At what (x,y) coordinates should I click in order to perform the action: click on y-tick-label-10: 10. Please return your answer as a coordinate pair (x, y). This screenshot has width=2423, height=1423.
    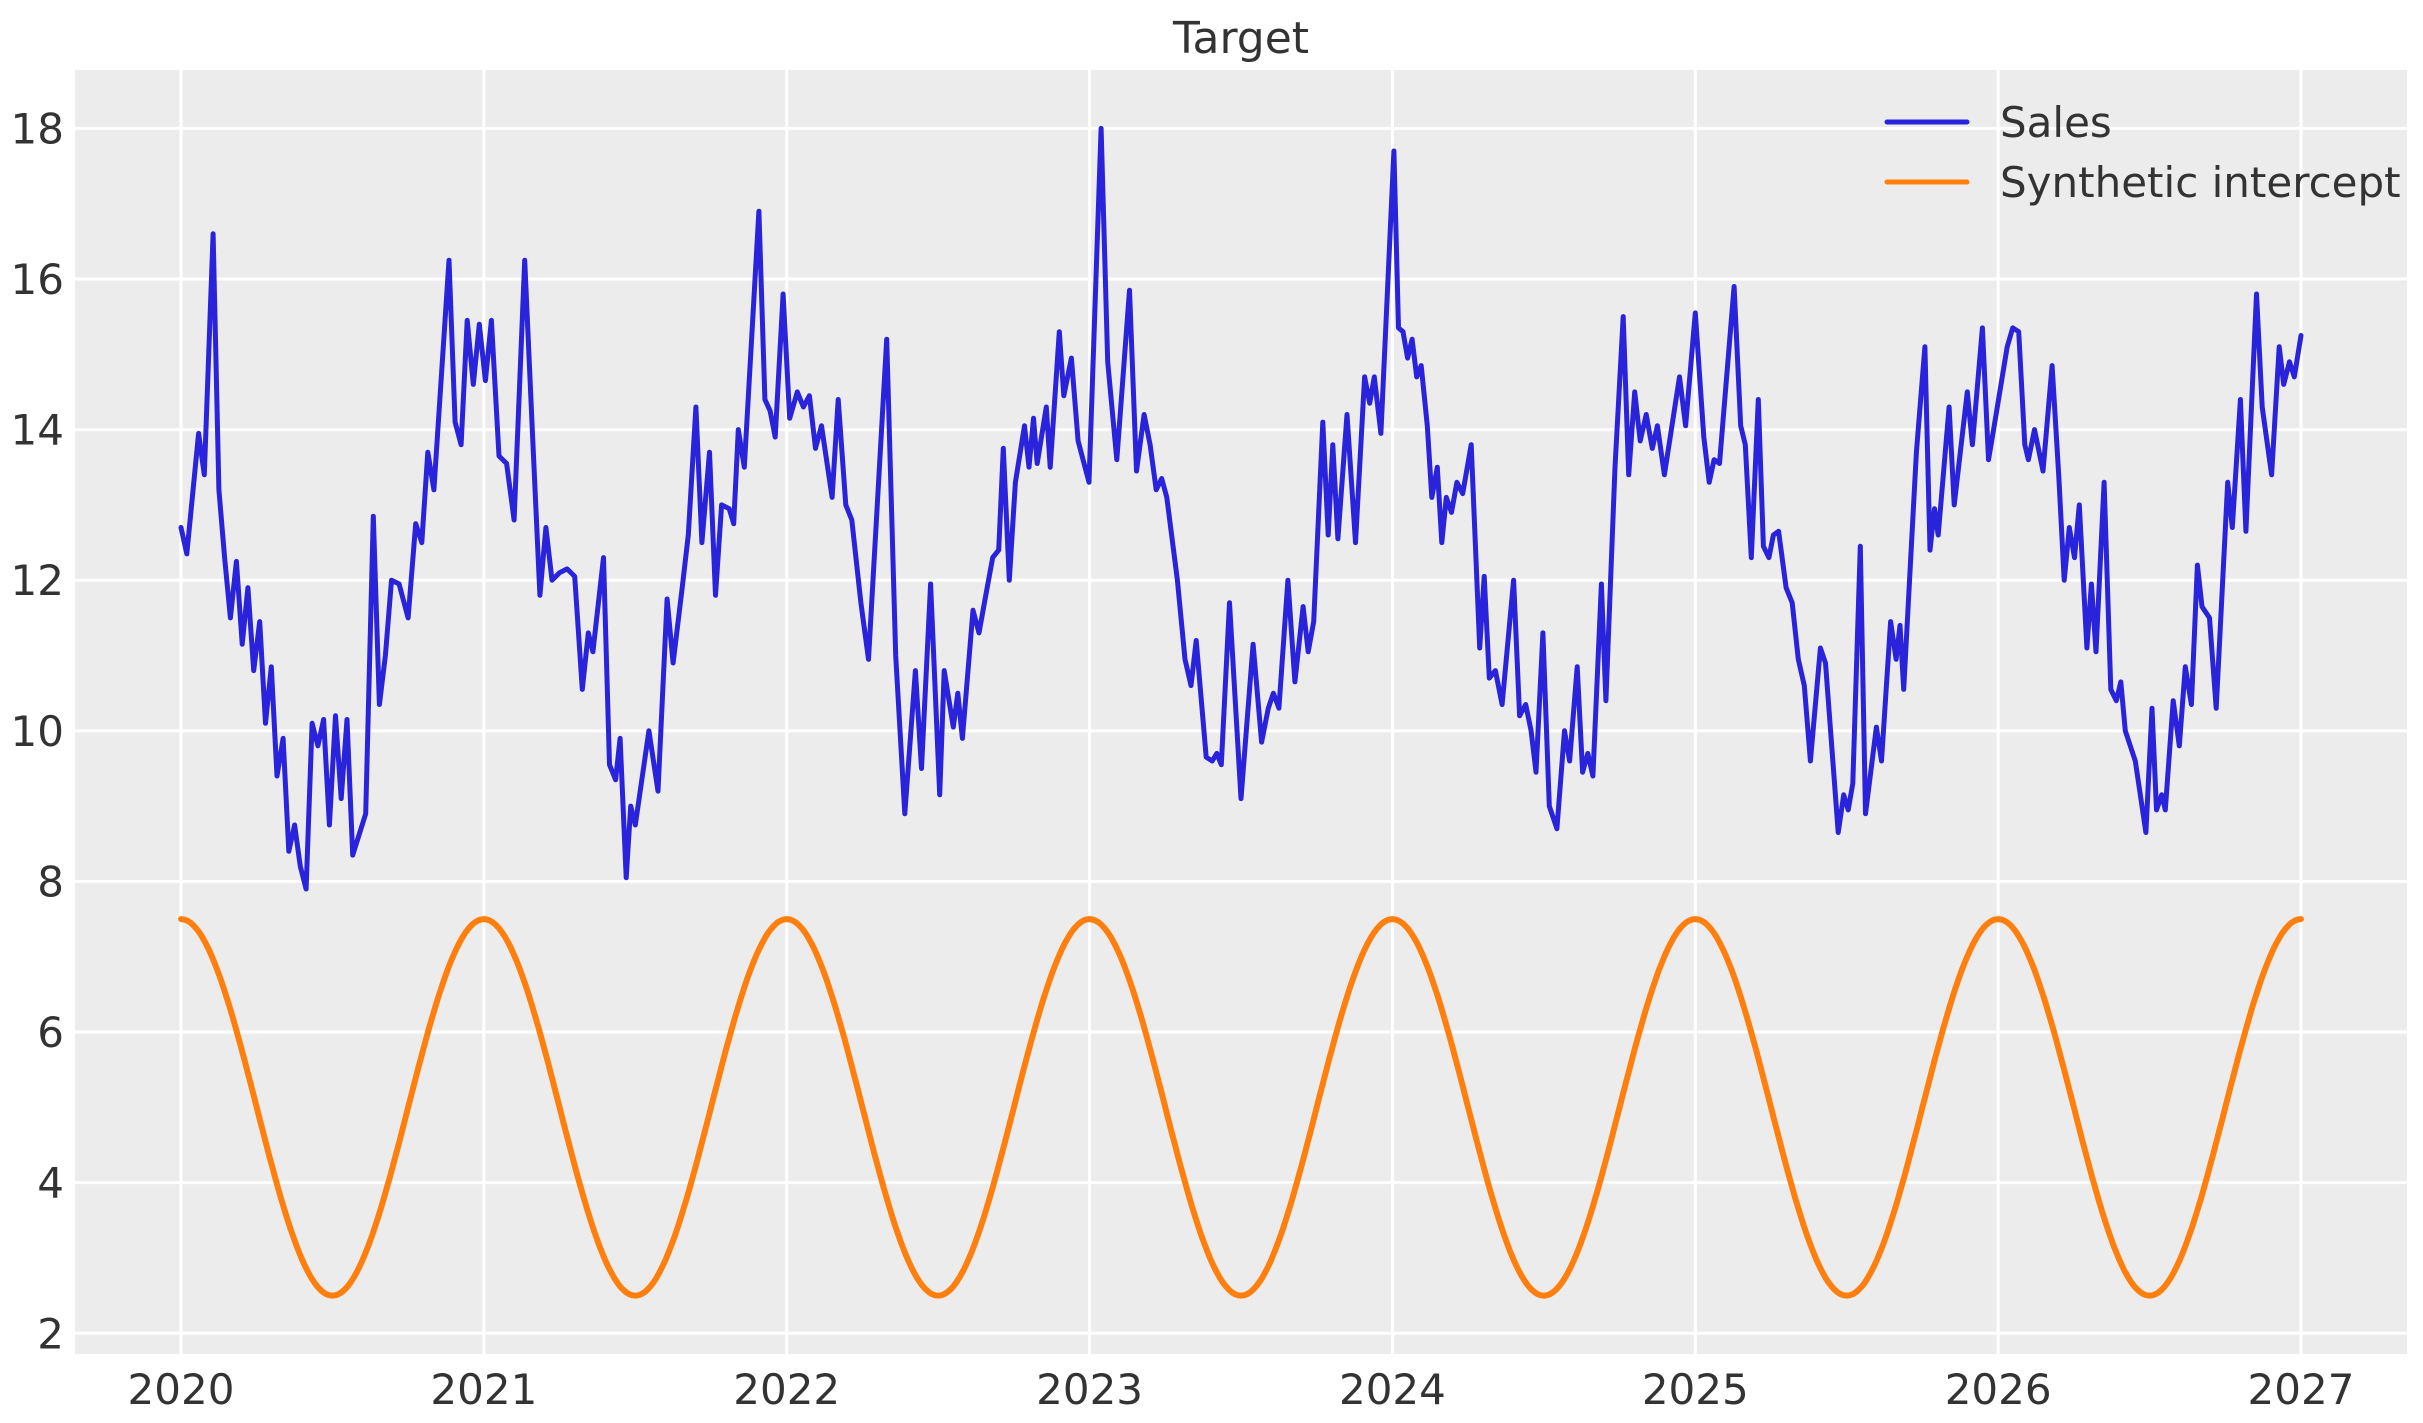
    Looking at the image, I should click on (37, 731).